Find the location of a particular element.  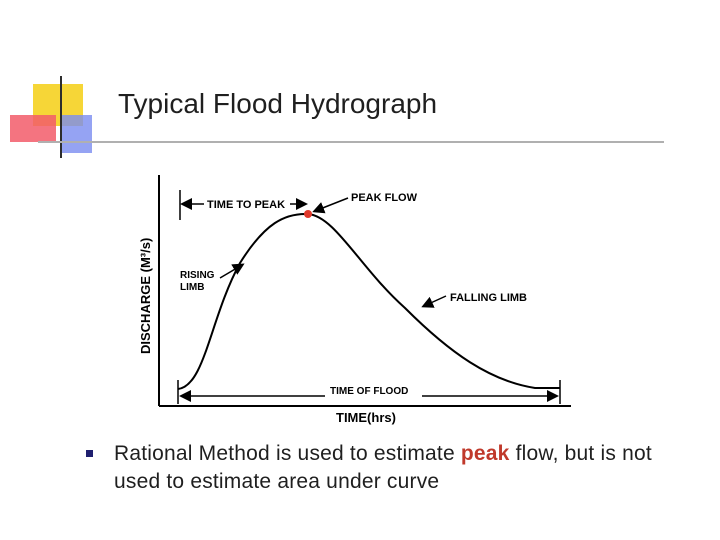

peak-marker is located at coordinates (308, 214).